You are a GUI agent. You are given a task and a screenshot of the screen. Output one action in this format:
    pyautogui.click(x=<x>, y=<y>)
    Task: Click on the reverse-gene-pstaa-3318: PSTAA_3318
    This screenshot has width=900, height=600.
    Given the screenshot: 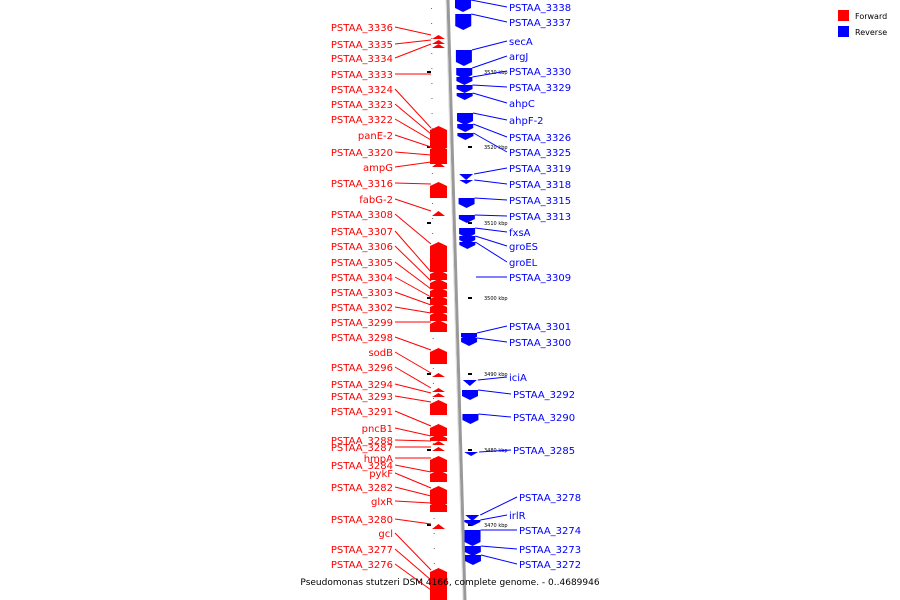 What is the action you would take?
    pyautogui.click(x=515, y=185)
    